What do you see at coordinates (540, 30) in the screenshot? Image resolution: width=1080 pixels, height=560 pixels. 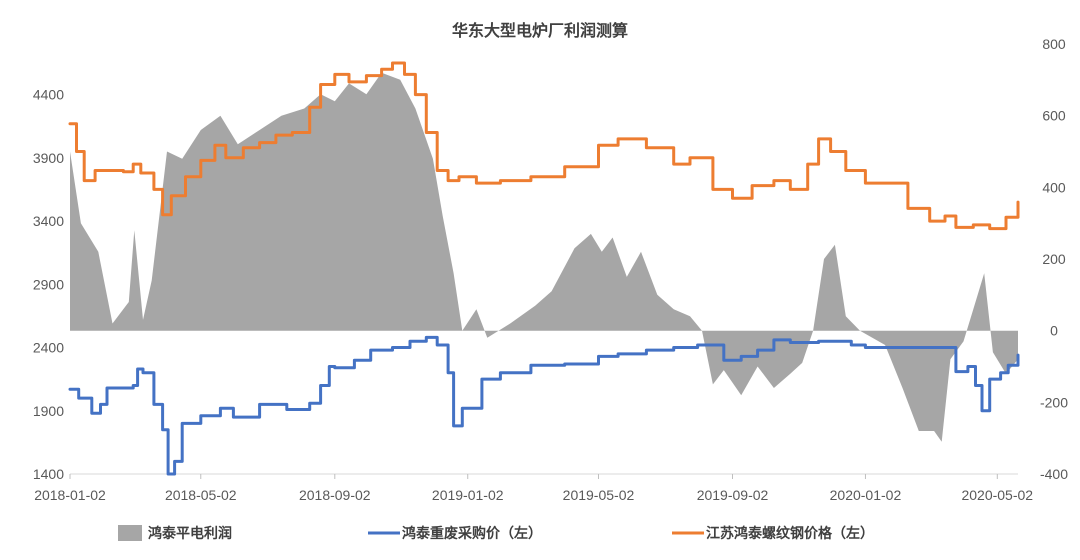 I see `chart-title: 华东大型电炉厂利润测算` at bounding box center [540, 30].